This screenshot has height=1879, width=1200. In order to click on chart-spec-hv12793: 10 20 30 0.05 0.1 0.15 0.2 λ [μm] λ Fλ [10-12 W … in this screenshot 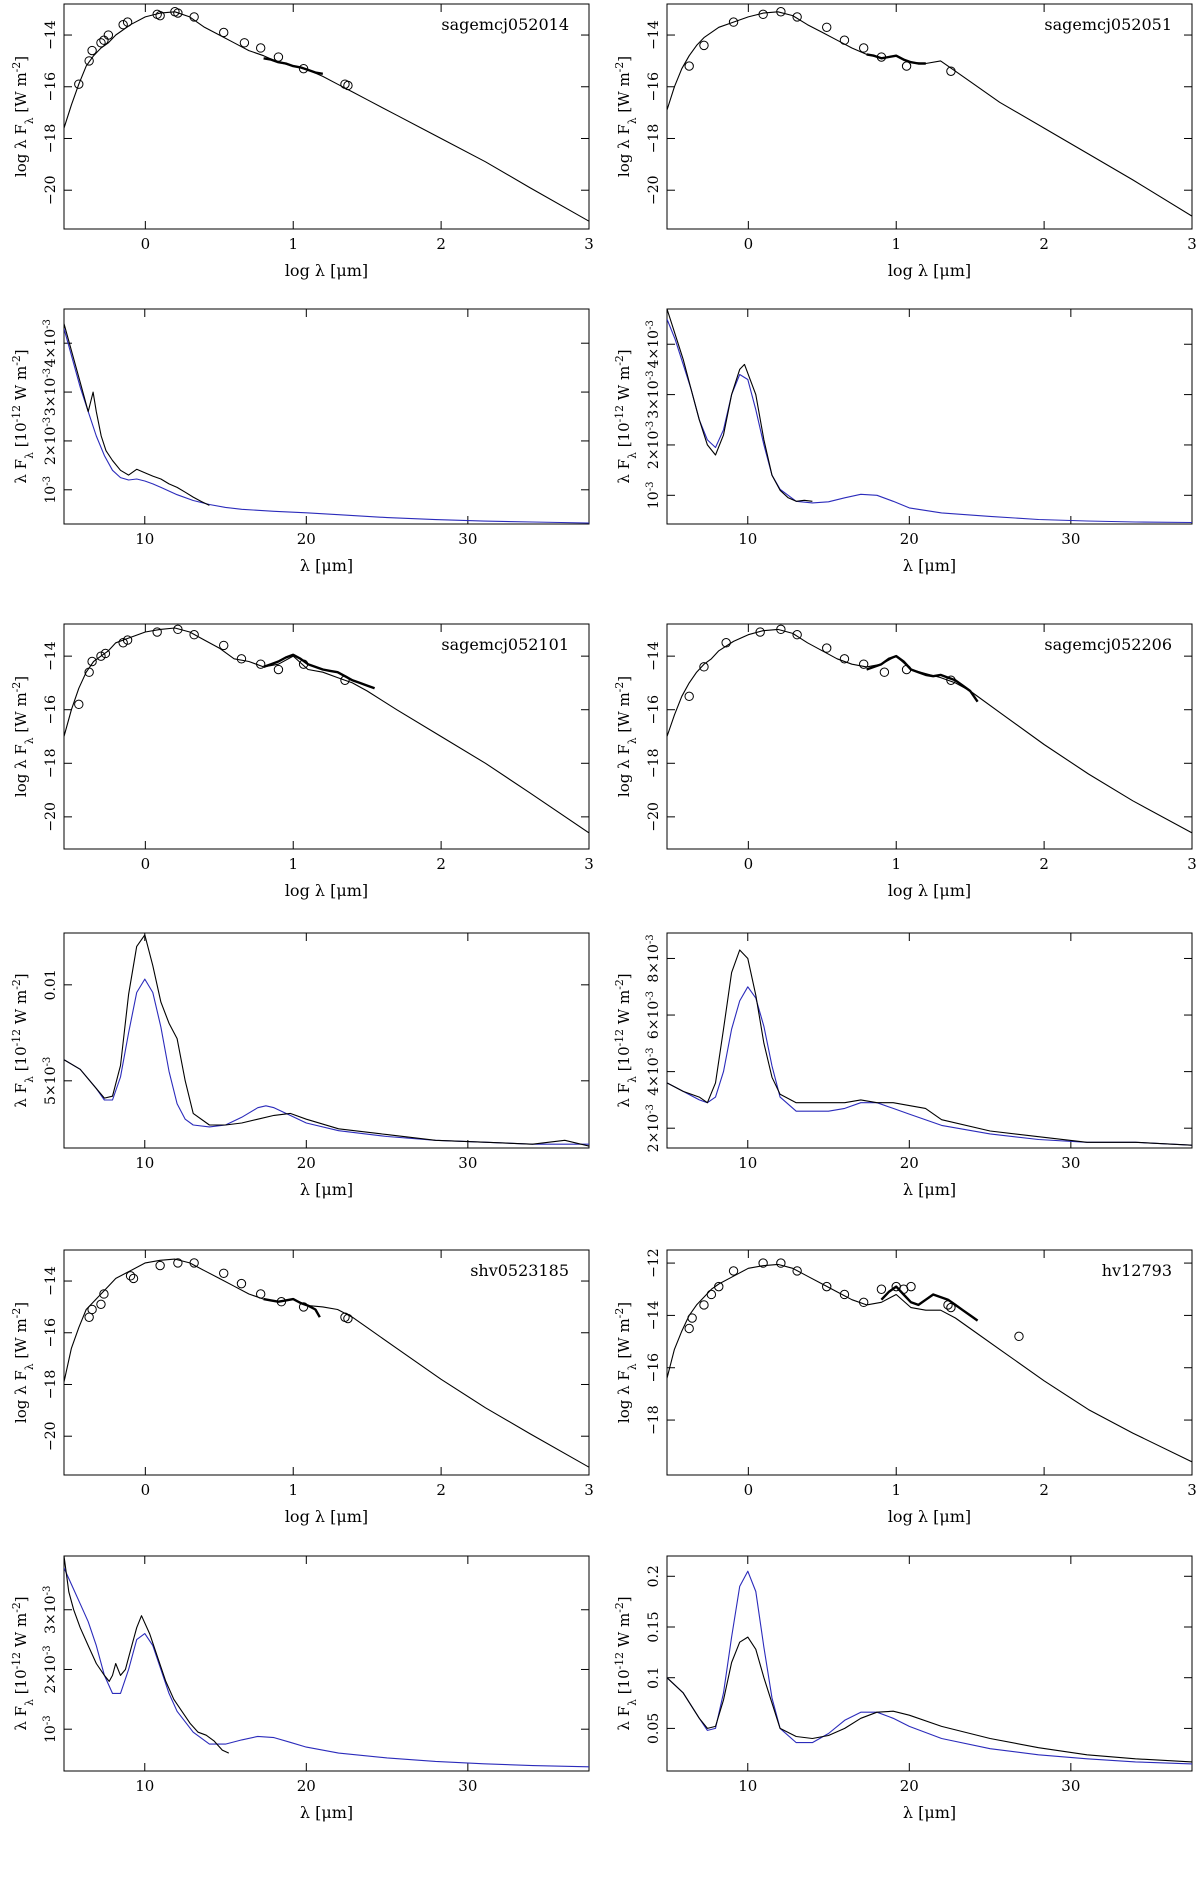, I will do `click(903, 1688)`.